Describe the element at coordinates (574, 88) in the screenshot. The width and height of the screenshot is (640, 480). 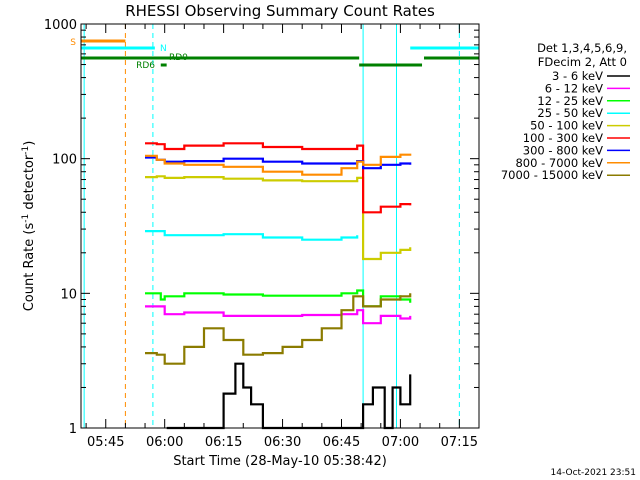
I see `legend-label-1: 6 - 12 keV` at that location.